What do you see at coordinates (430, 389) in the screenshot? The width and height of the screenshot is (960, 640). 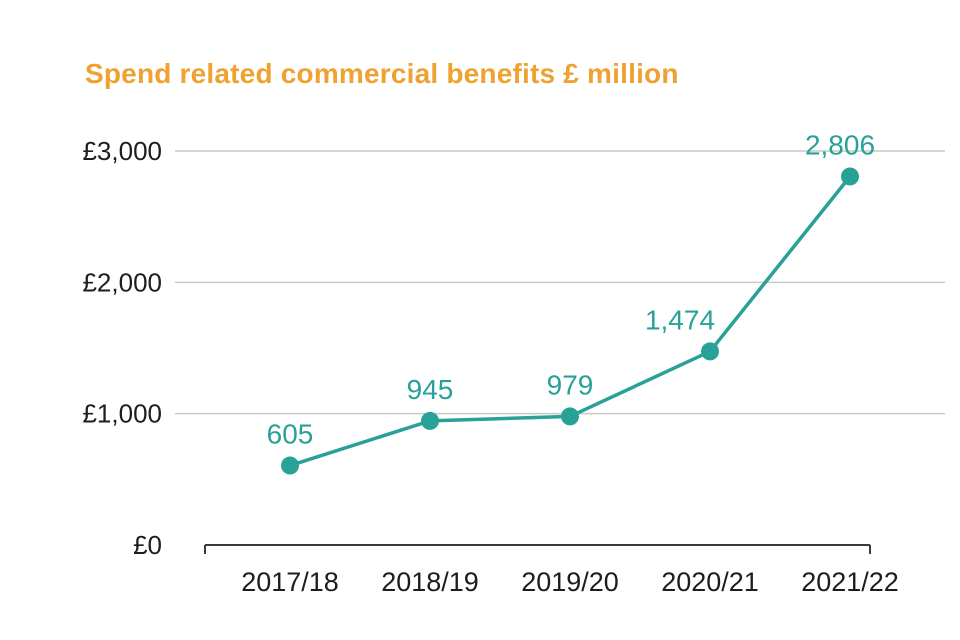 I see `data-point-label: 945` at bounding box center [430, 389].